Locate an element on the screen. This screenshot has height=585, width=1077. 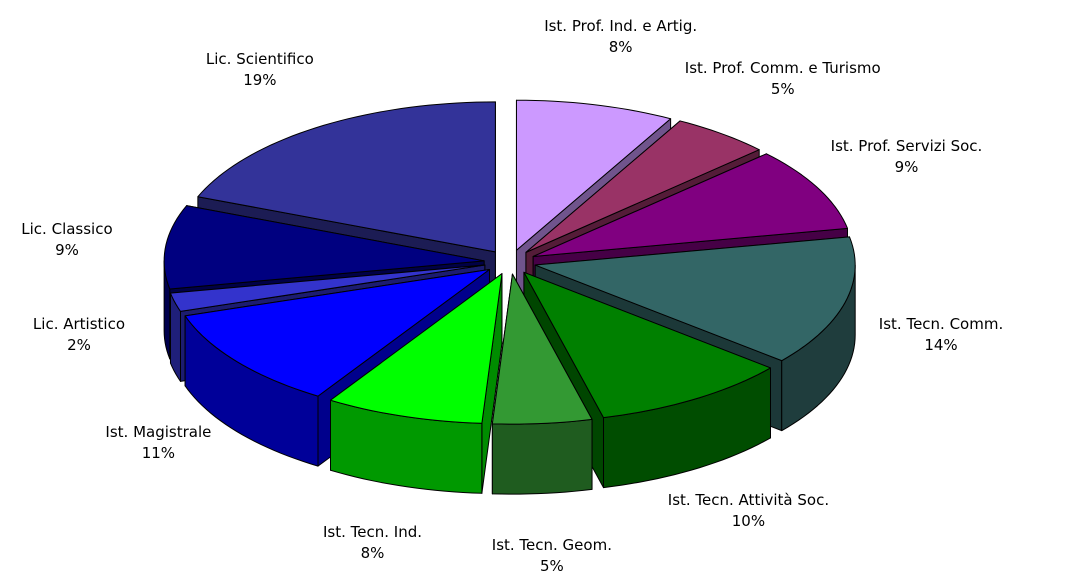
category-label: Lic. Artistico is located at coordinates (79, 324).